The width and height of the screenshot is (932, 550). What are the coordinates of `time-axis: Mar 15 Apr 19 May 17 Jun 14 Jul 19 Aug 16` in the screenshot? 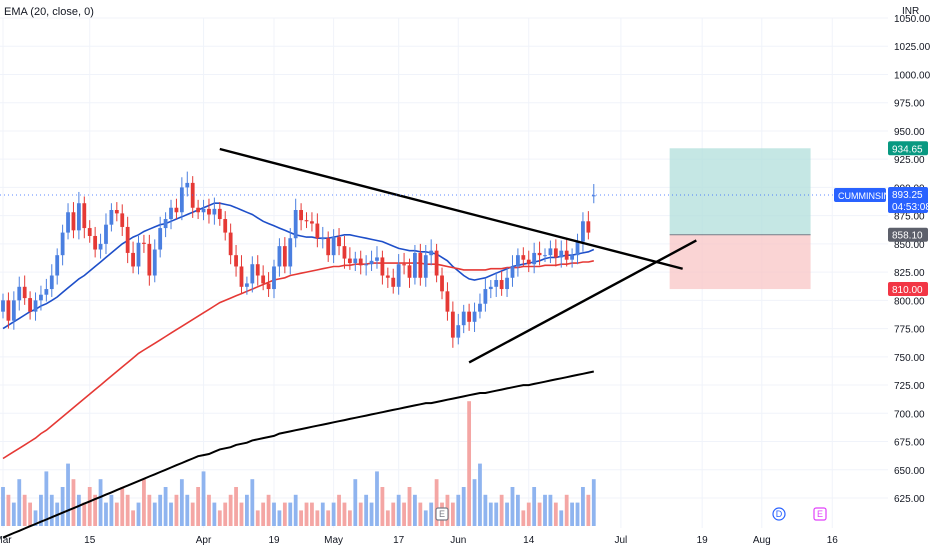 It's located at (419, 540).